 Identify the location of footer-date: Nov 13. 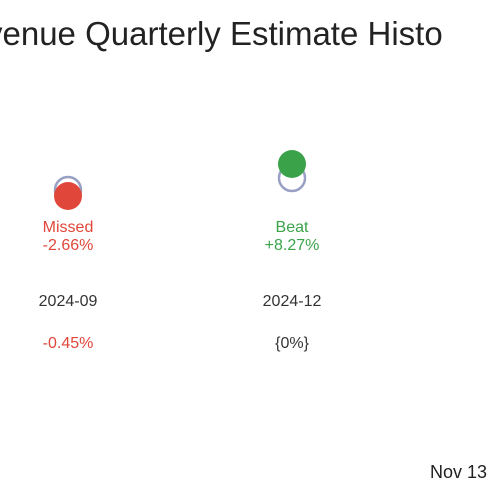
(459, 472).